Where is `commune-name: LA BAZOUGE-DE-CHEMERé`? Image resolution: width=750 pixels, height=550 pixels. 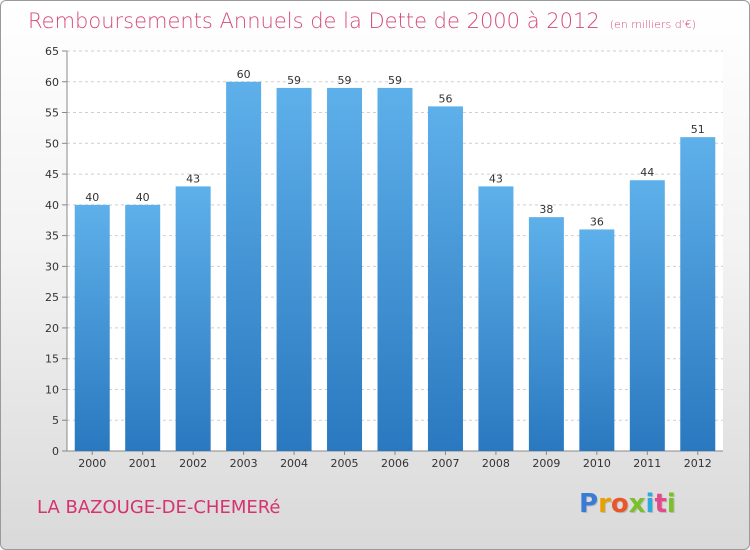 commune-name: LA BAZOUGE-DE-CHEMERé is located at coordinates (159, 507).